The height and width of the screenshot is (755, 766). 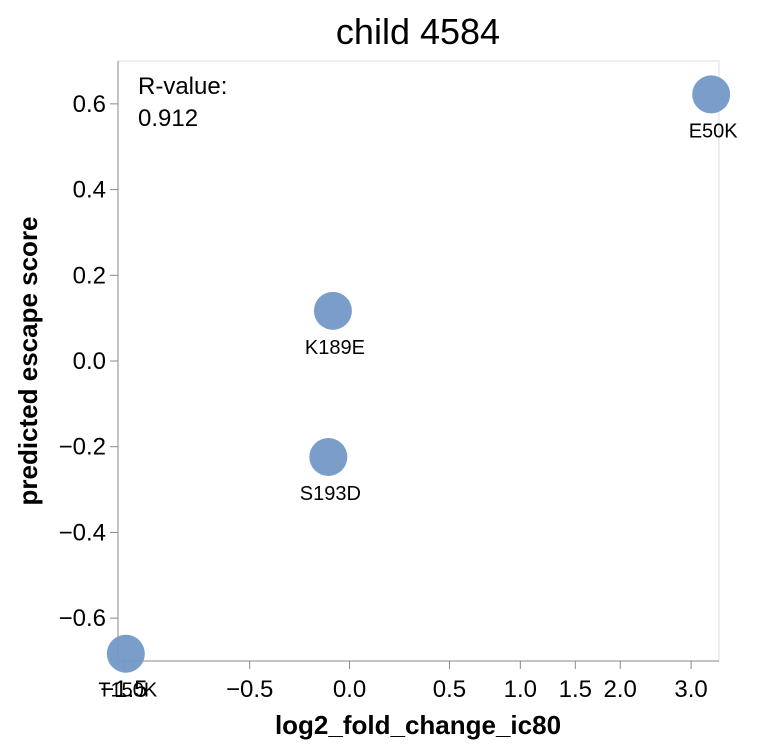 I want to click on y-tick-label: 0.4, so click(x=89, y=190).